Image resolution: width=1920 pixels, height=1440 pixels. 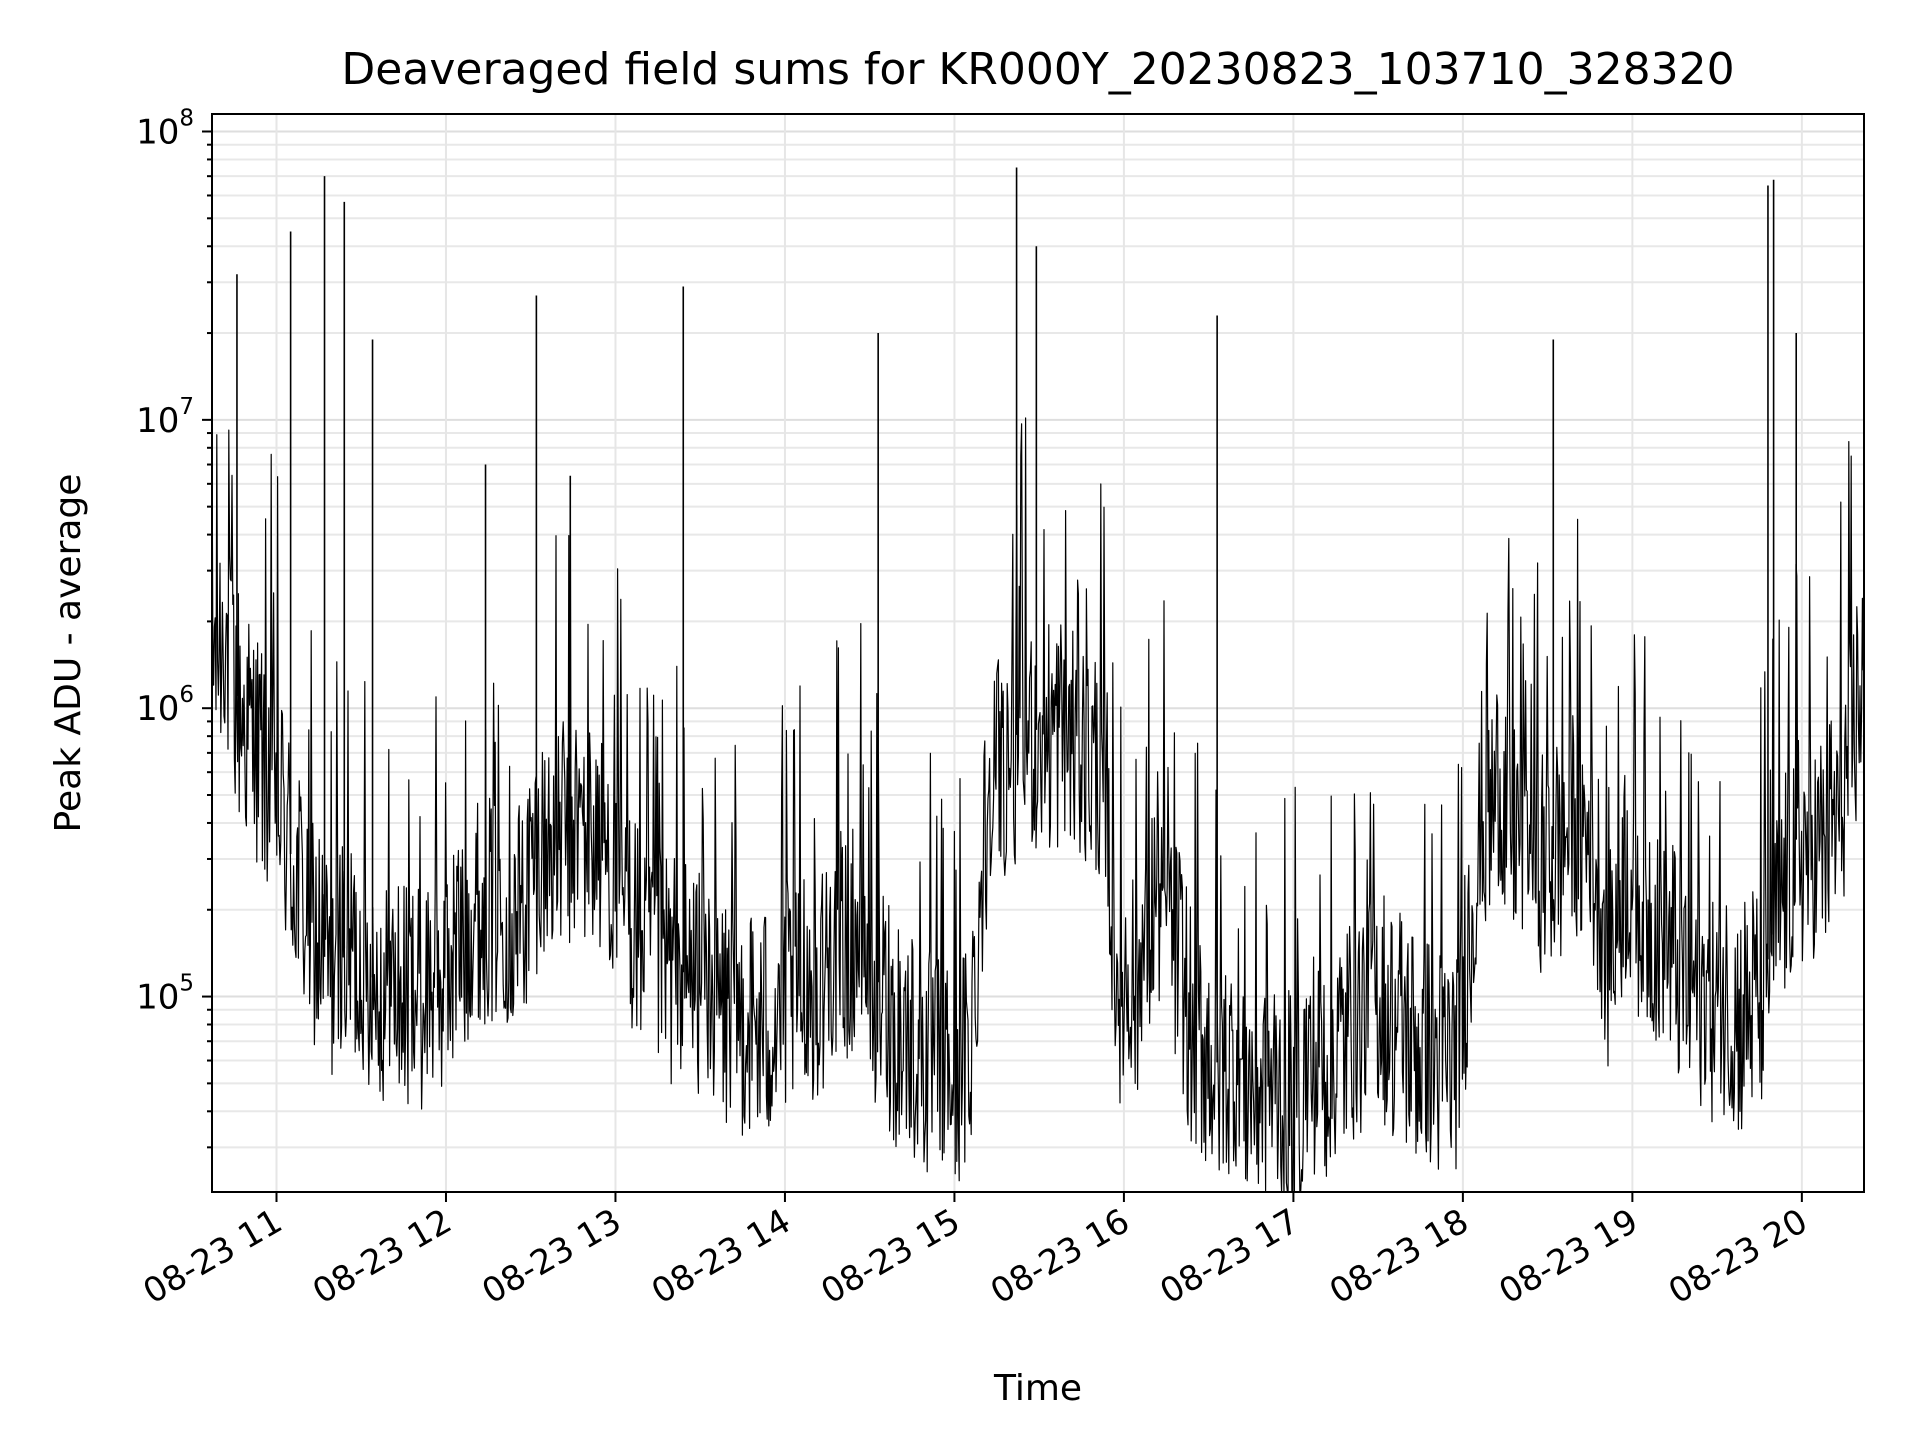 What do you see at coordinates (186, 407) in the screenshot?
I see `y-tick-exponent: 7` at bounding box center [186, 407].